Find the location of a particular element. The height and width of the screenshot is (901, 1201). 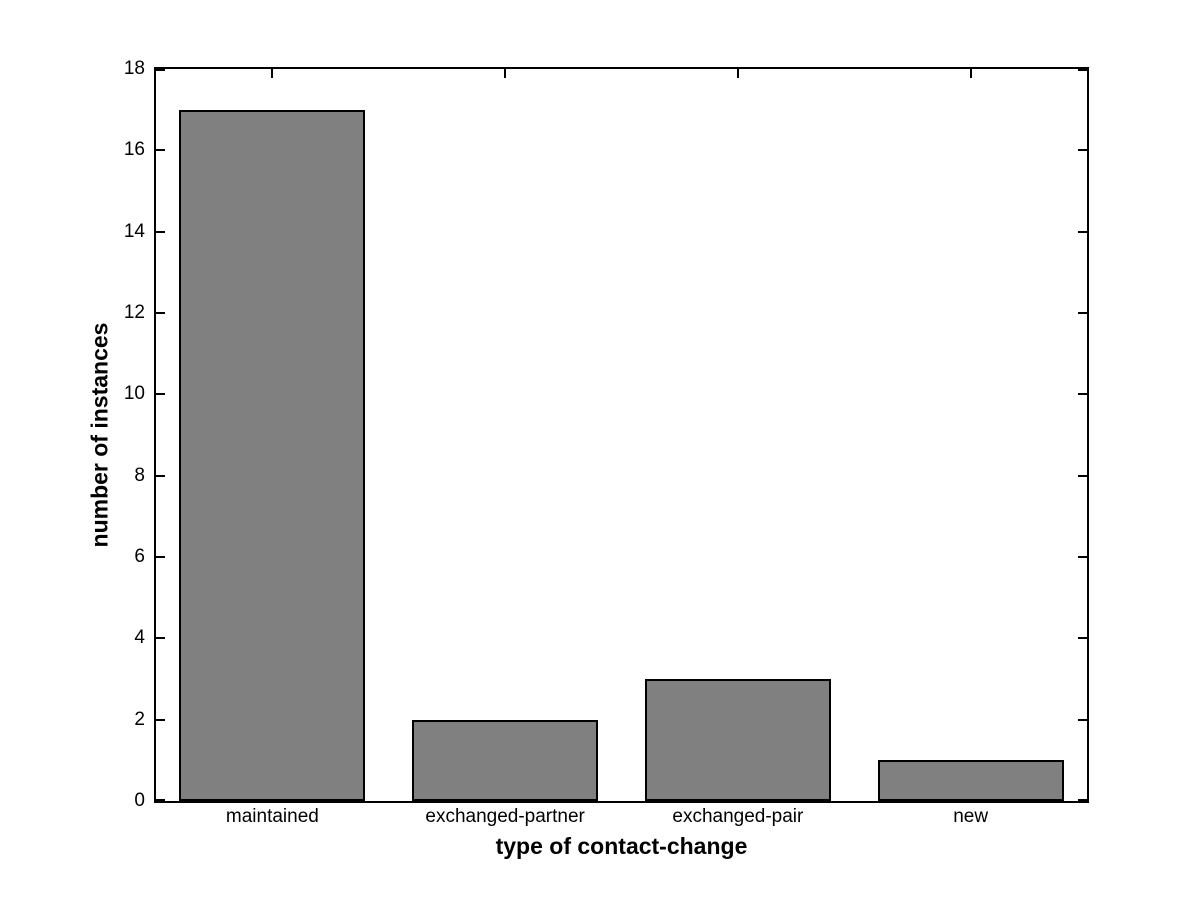

bar-maintained is located at coordinates (272, 455).